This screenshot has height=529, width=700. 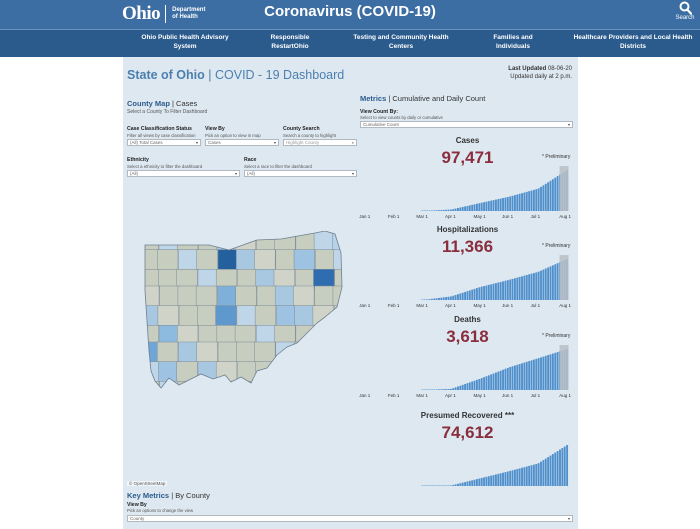 I want to click on nav-item-restart-ohio: Responsible RestartOhio, so click(x=290, y=42).